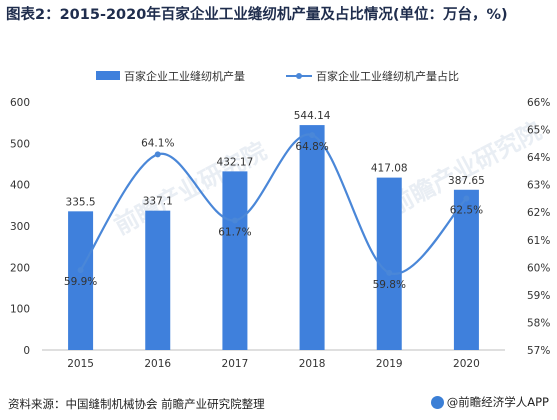 Image resolution: width=557 pixels, height=420 pixels. What do you see at coordinates (312, 116) in the screenshot?
I see `bar-value-label: 544.14` at bounding box center [312, 116].